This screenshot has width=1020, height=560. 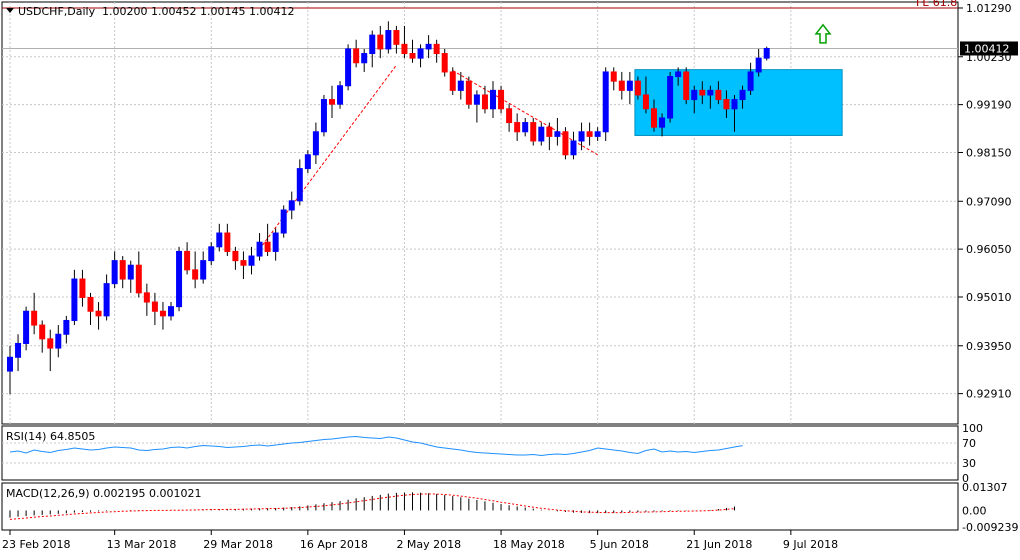 I want to click on rsi-line, so click(x=376, y=446).